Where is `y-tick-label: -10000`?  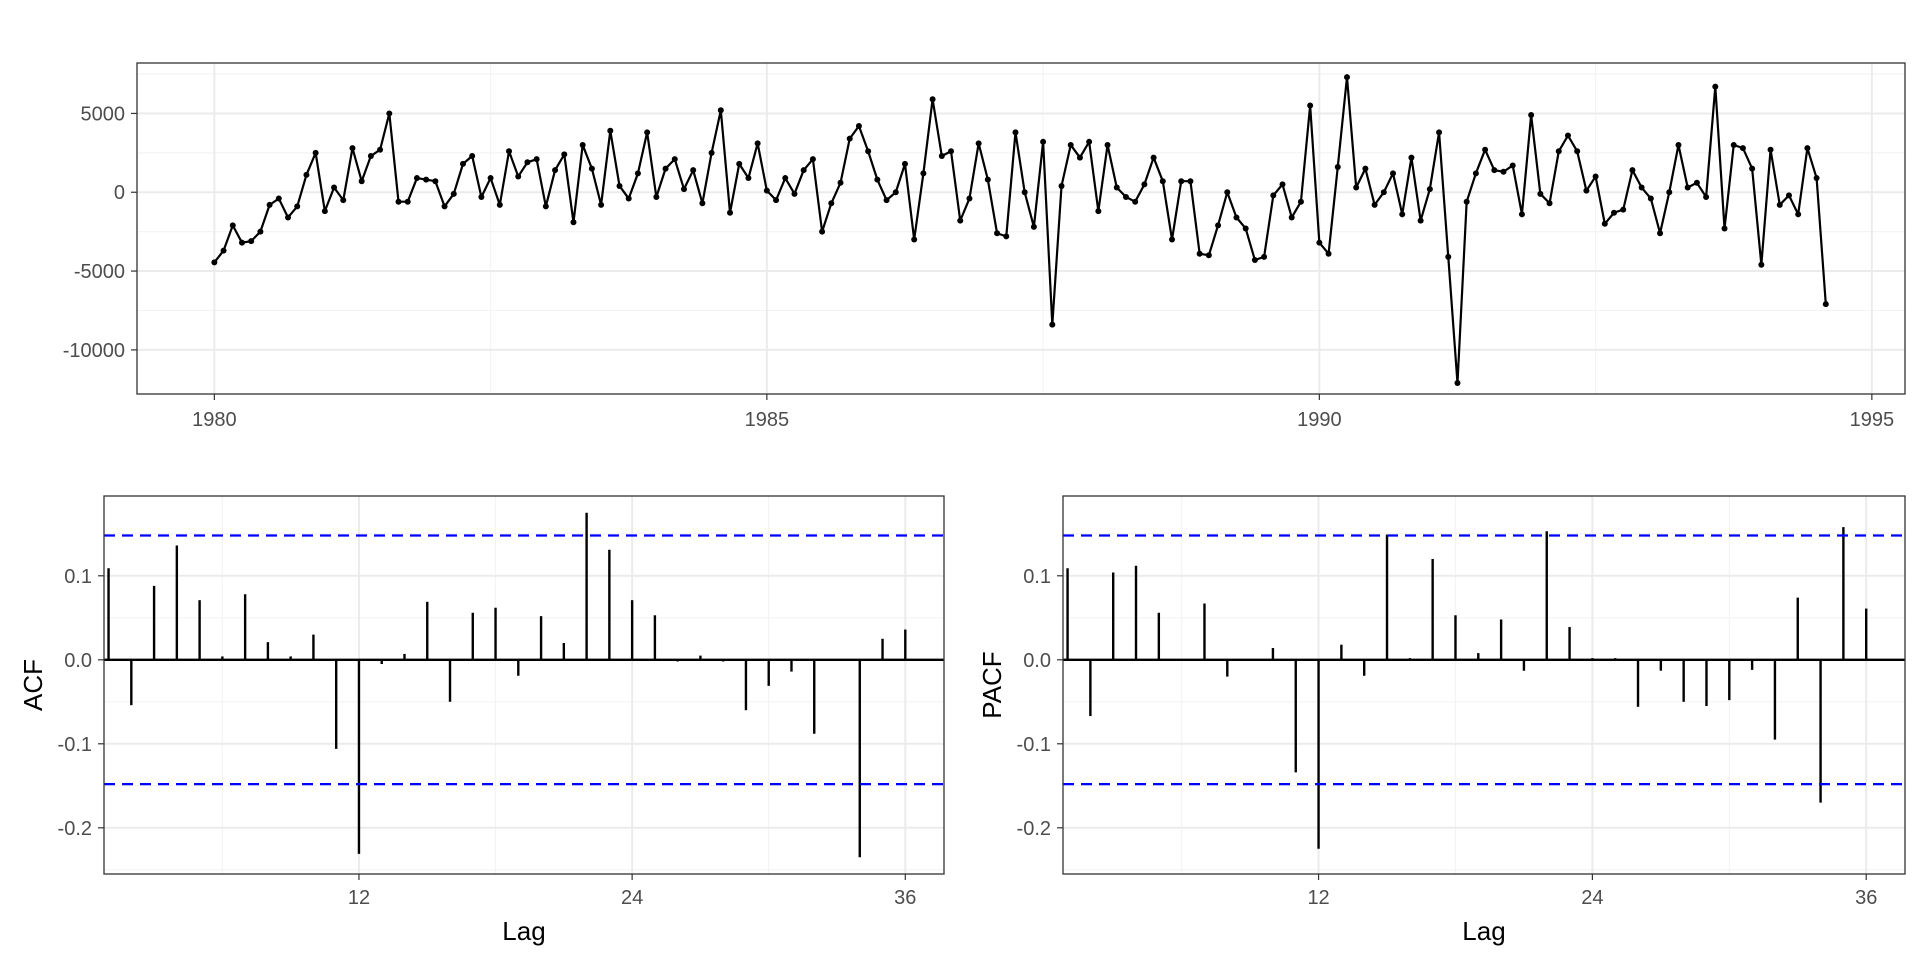 y-tick-label: -10000 is located at coordinates (94, 351).